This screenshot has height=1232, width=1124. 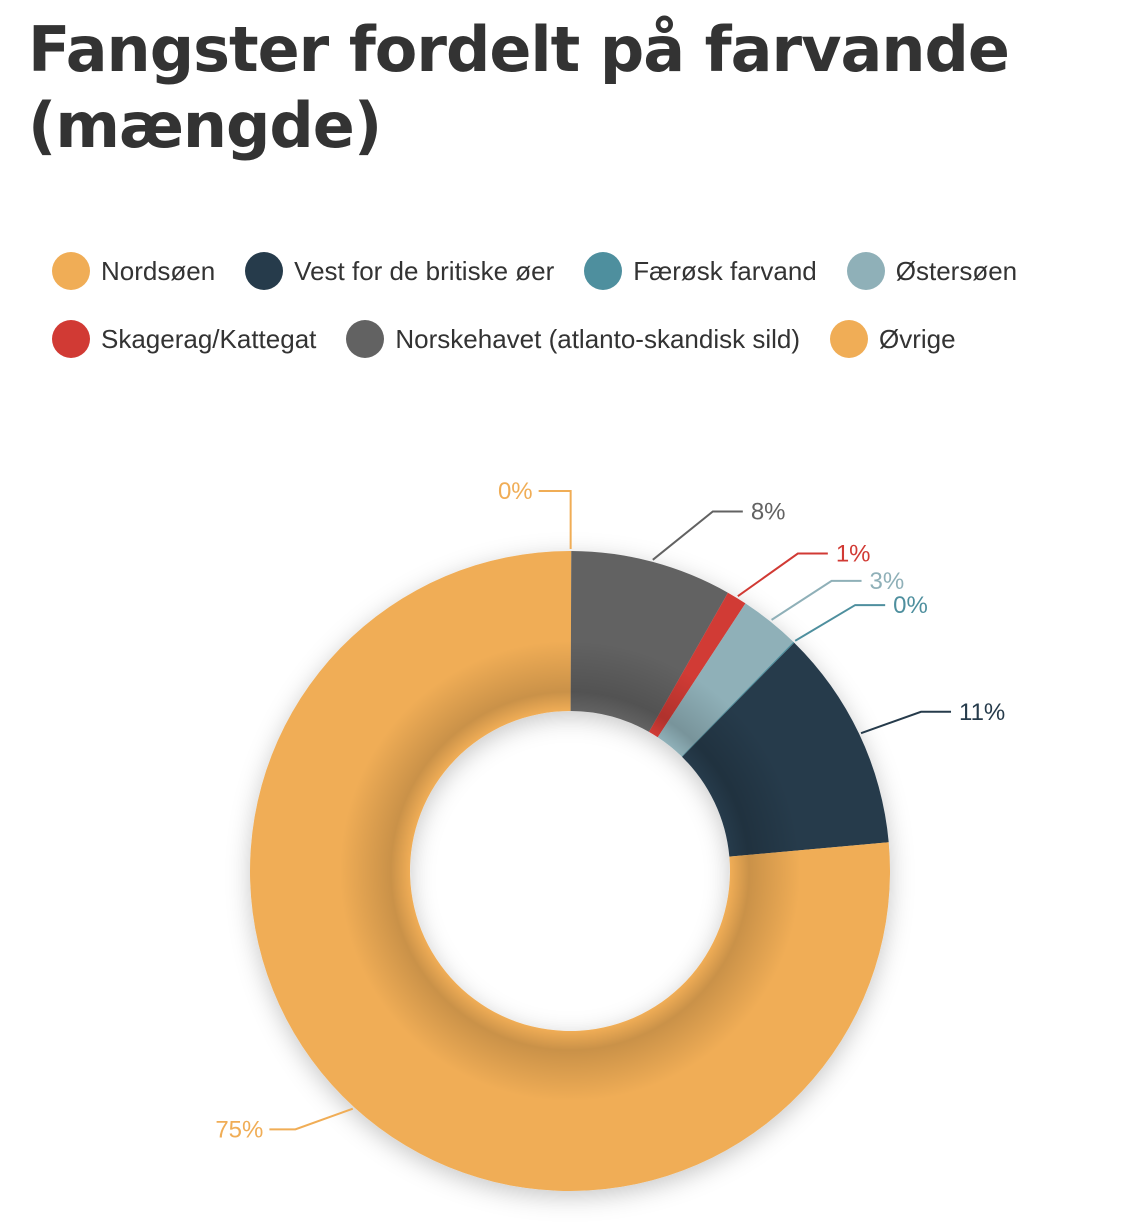 I want to click on legend-label: Norskehavet (atlanto-skandisk sild), so click(x=598, y=338).